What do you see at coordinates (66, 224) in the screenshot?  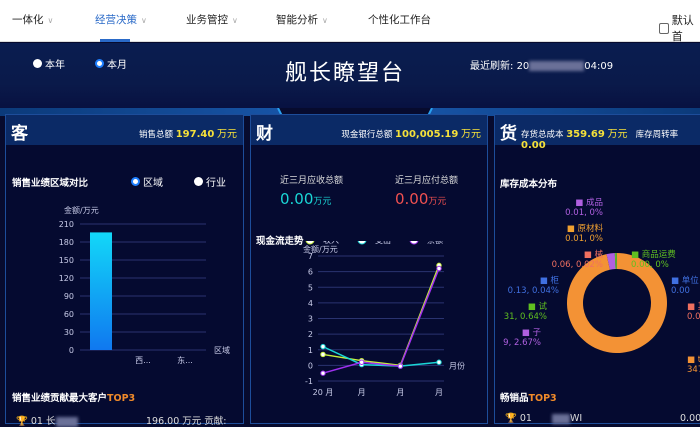 I see `y-tick-label: 210` at bounding box center [66, 224].